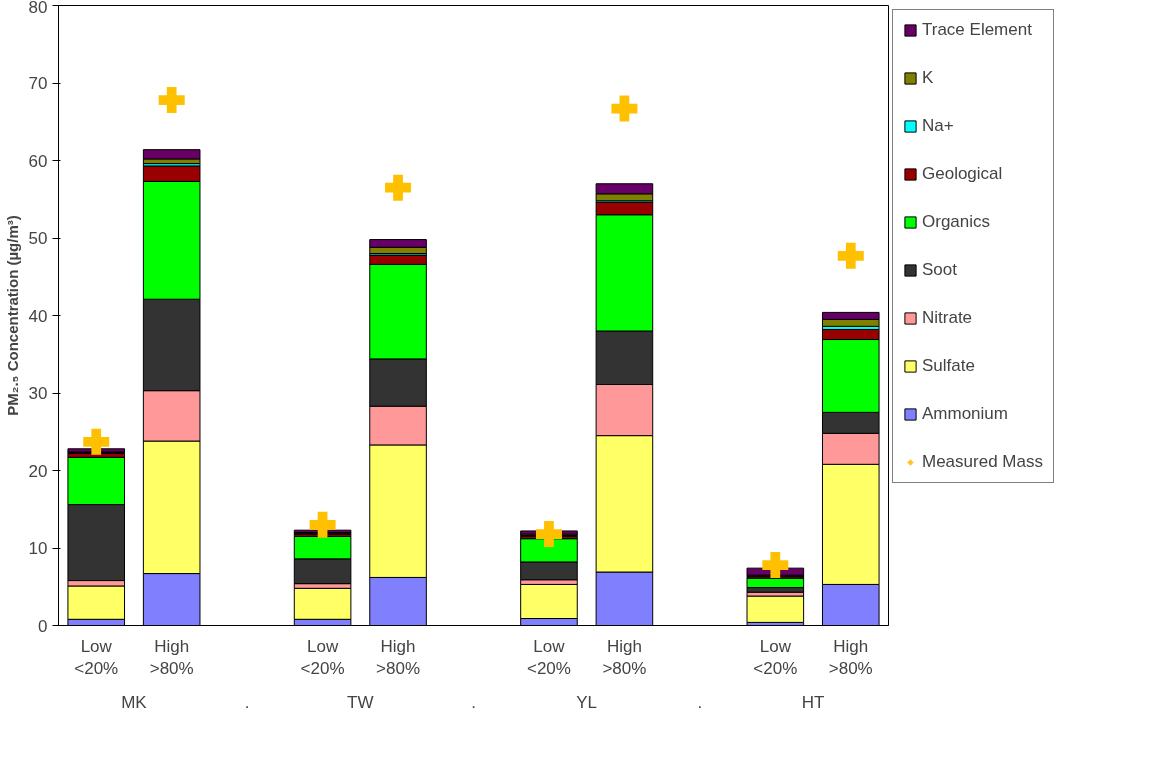 This screenshot has height=763, width=1152. Describe the element at coordinates (38, 83) in the screenshot. I see `y-tick-label: 70` at that location.